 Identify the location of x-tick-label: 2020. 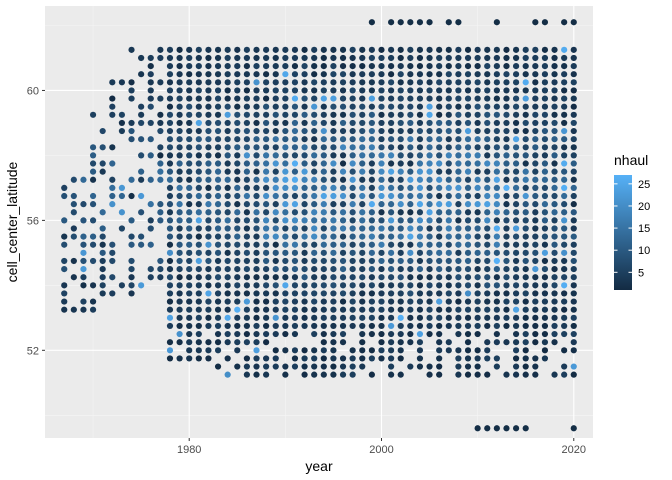
(574, 450).